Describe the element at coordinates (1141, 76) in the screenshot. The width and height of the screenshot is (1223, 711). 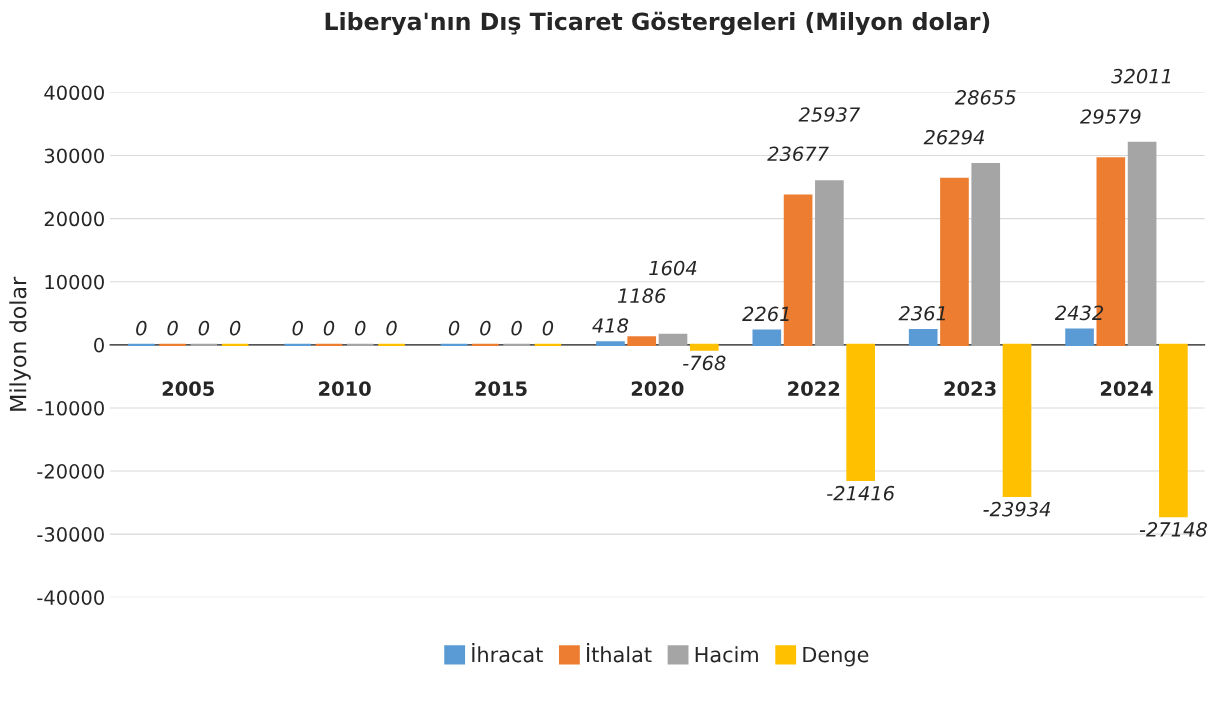
I see `data-label: 32011` at that location.